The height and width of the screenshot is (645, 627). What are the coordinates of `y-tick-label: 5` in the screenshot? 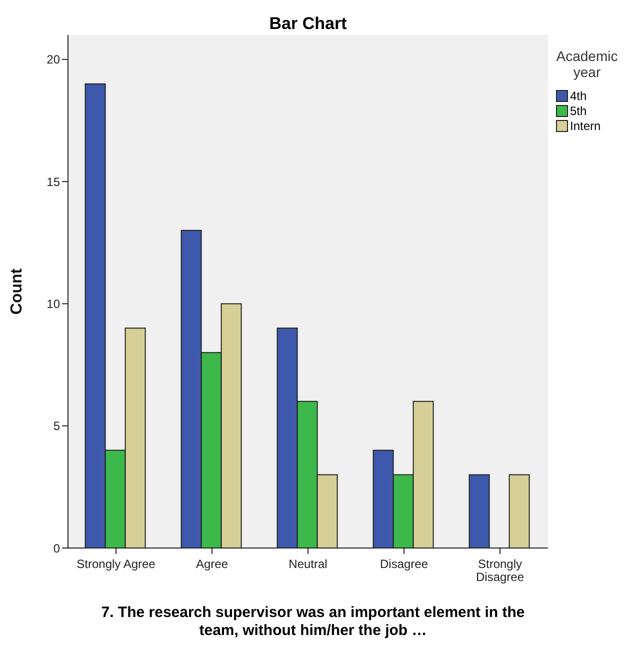 It's located at (56, 426).